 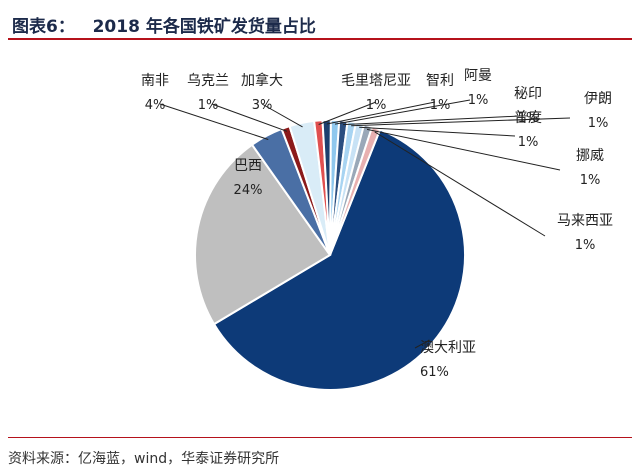 I want to click on slice-label-3: 南非, so click(x=155, y=81).